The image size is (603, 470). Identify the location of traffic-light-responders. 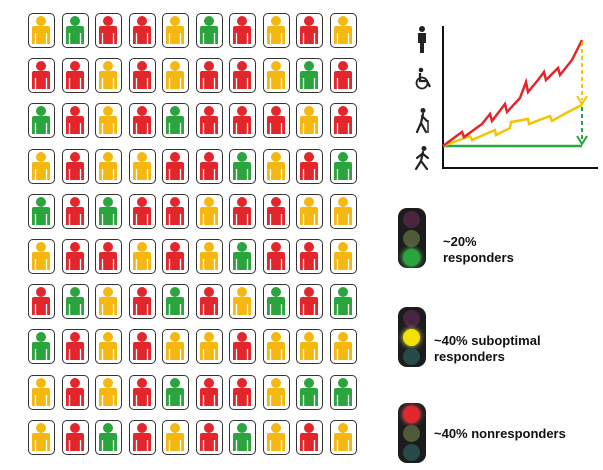
(412, 238).